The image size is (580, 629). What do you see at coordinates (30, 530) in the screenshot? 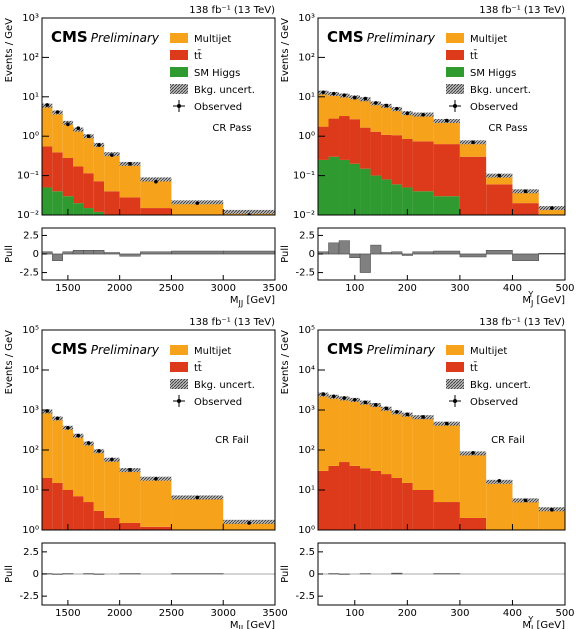
I see `y-tick-label: 10⁰` at bounding box center [30, 530].